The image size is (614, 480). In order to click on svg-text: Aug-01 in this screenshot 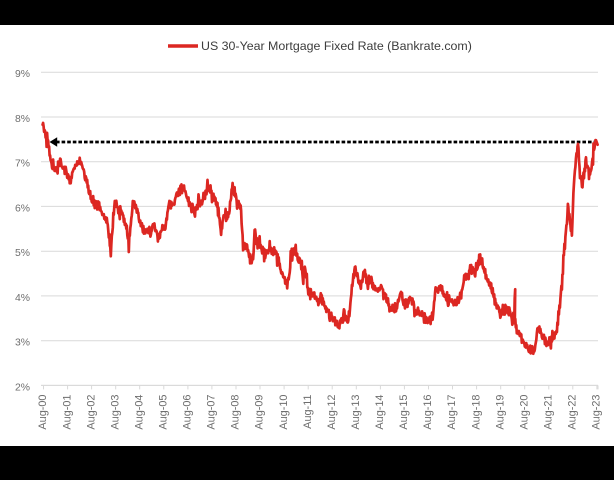, I will do `click(67, 412)`.